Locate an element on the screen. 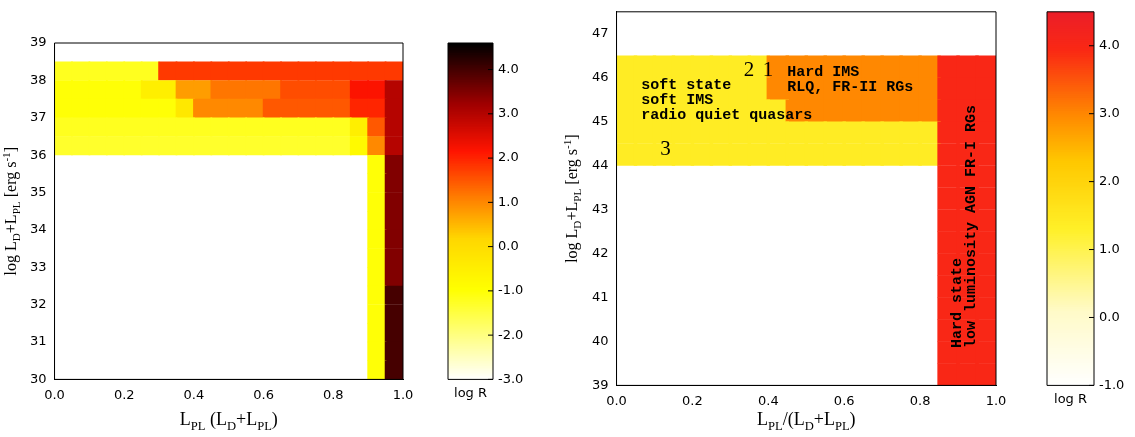 The height and width of the screenshot is (437, 1135). y-tick-label: 40 is located at coordinates (600, 340).